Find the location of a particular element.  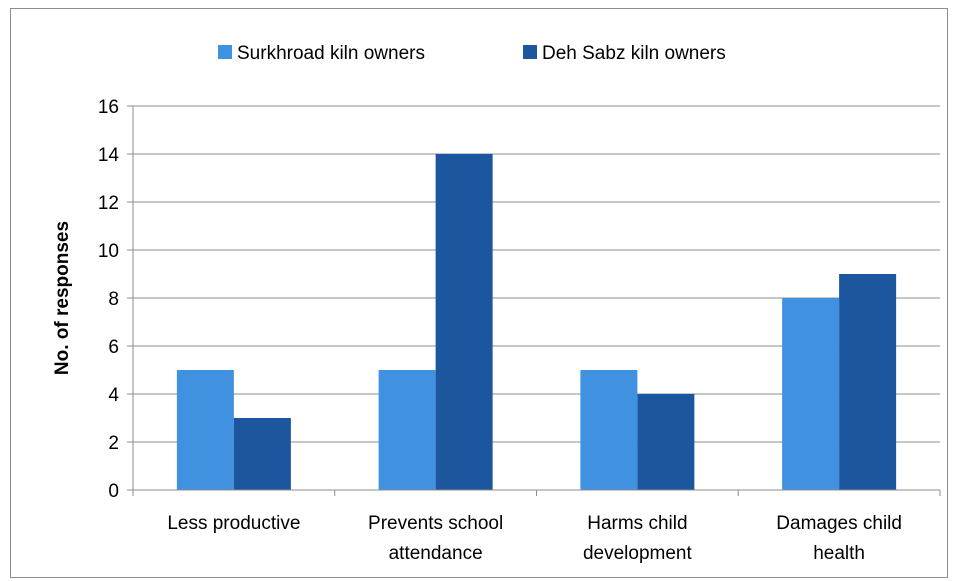

y-tick-labels: 0 2 4 6 8 10 12 14 16 is located at coordinates (109, 299).